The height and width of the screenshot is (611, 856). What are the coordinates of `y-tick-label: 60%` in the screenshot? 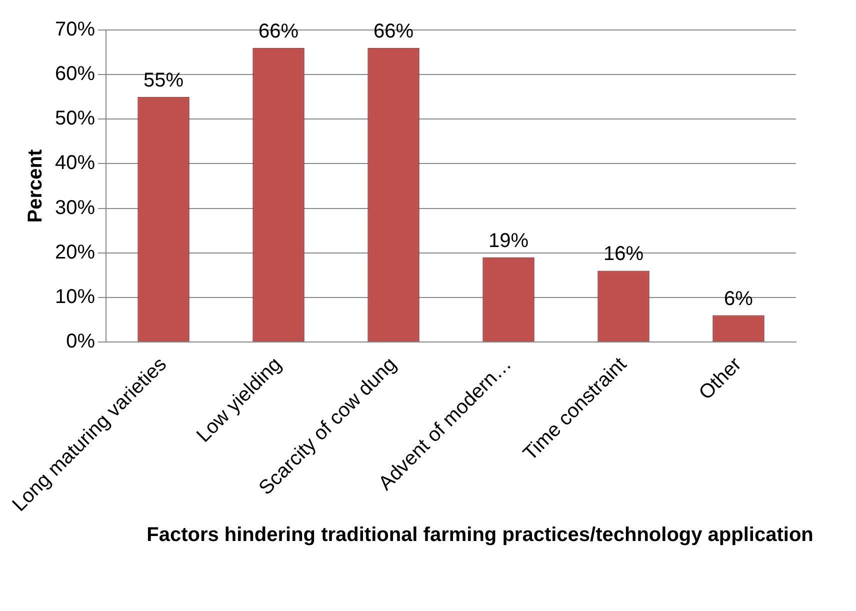 It's located at (75, 74).